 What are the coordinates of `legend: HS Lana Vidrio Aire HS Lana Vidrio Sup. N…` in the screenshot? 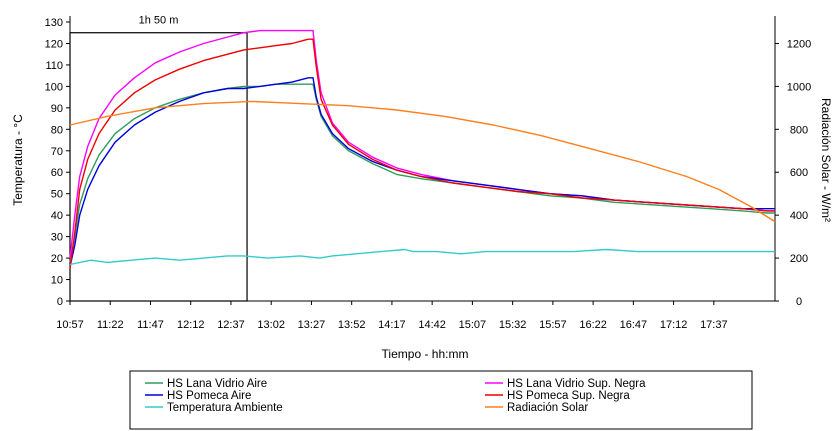 It's located at (441, 400).